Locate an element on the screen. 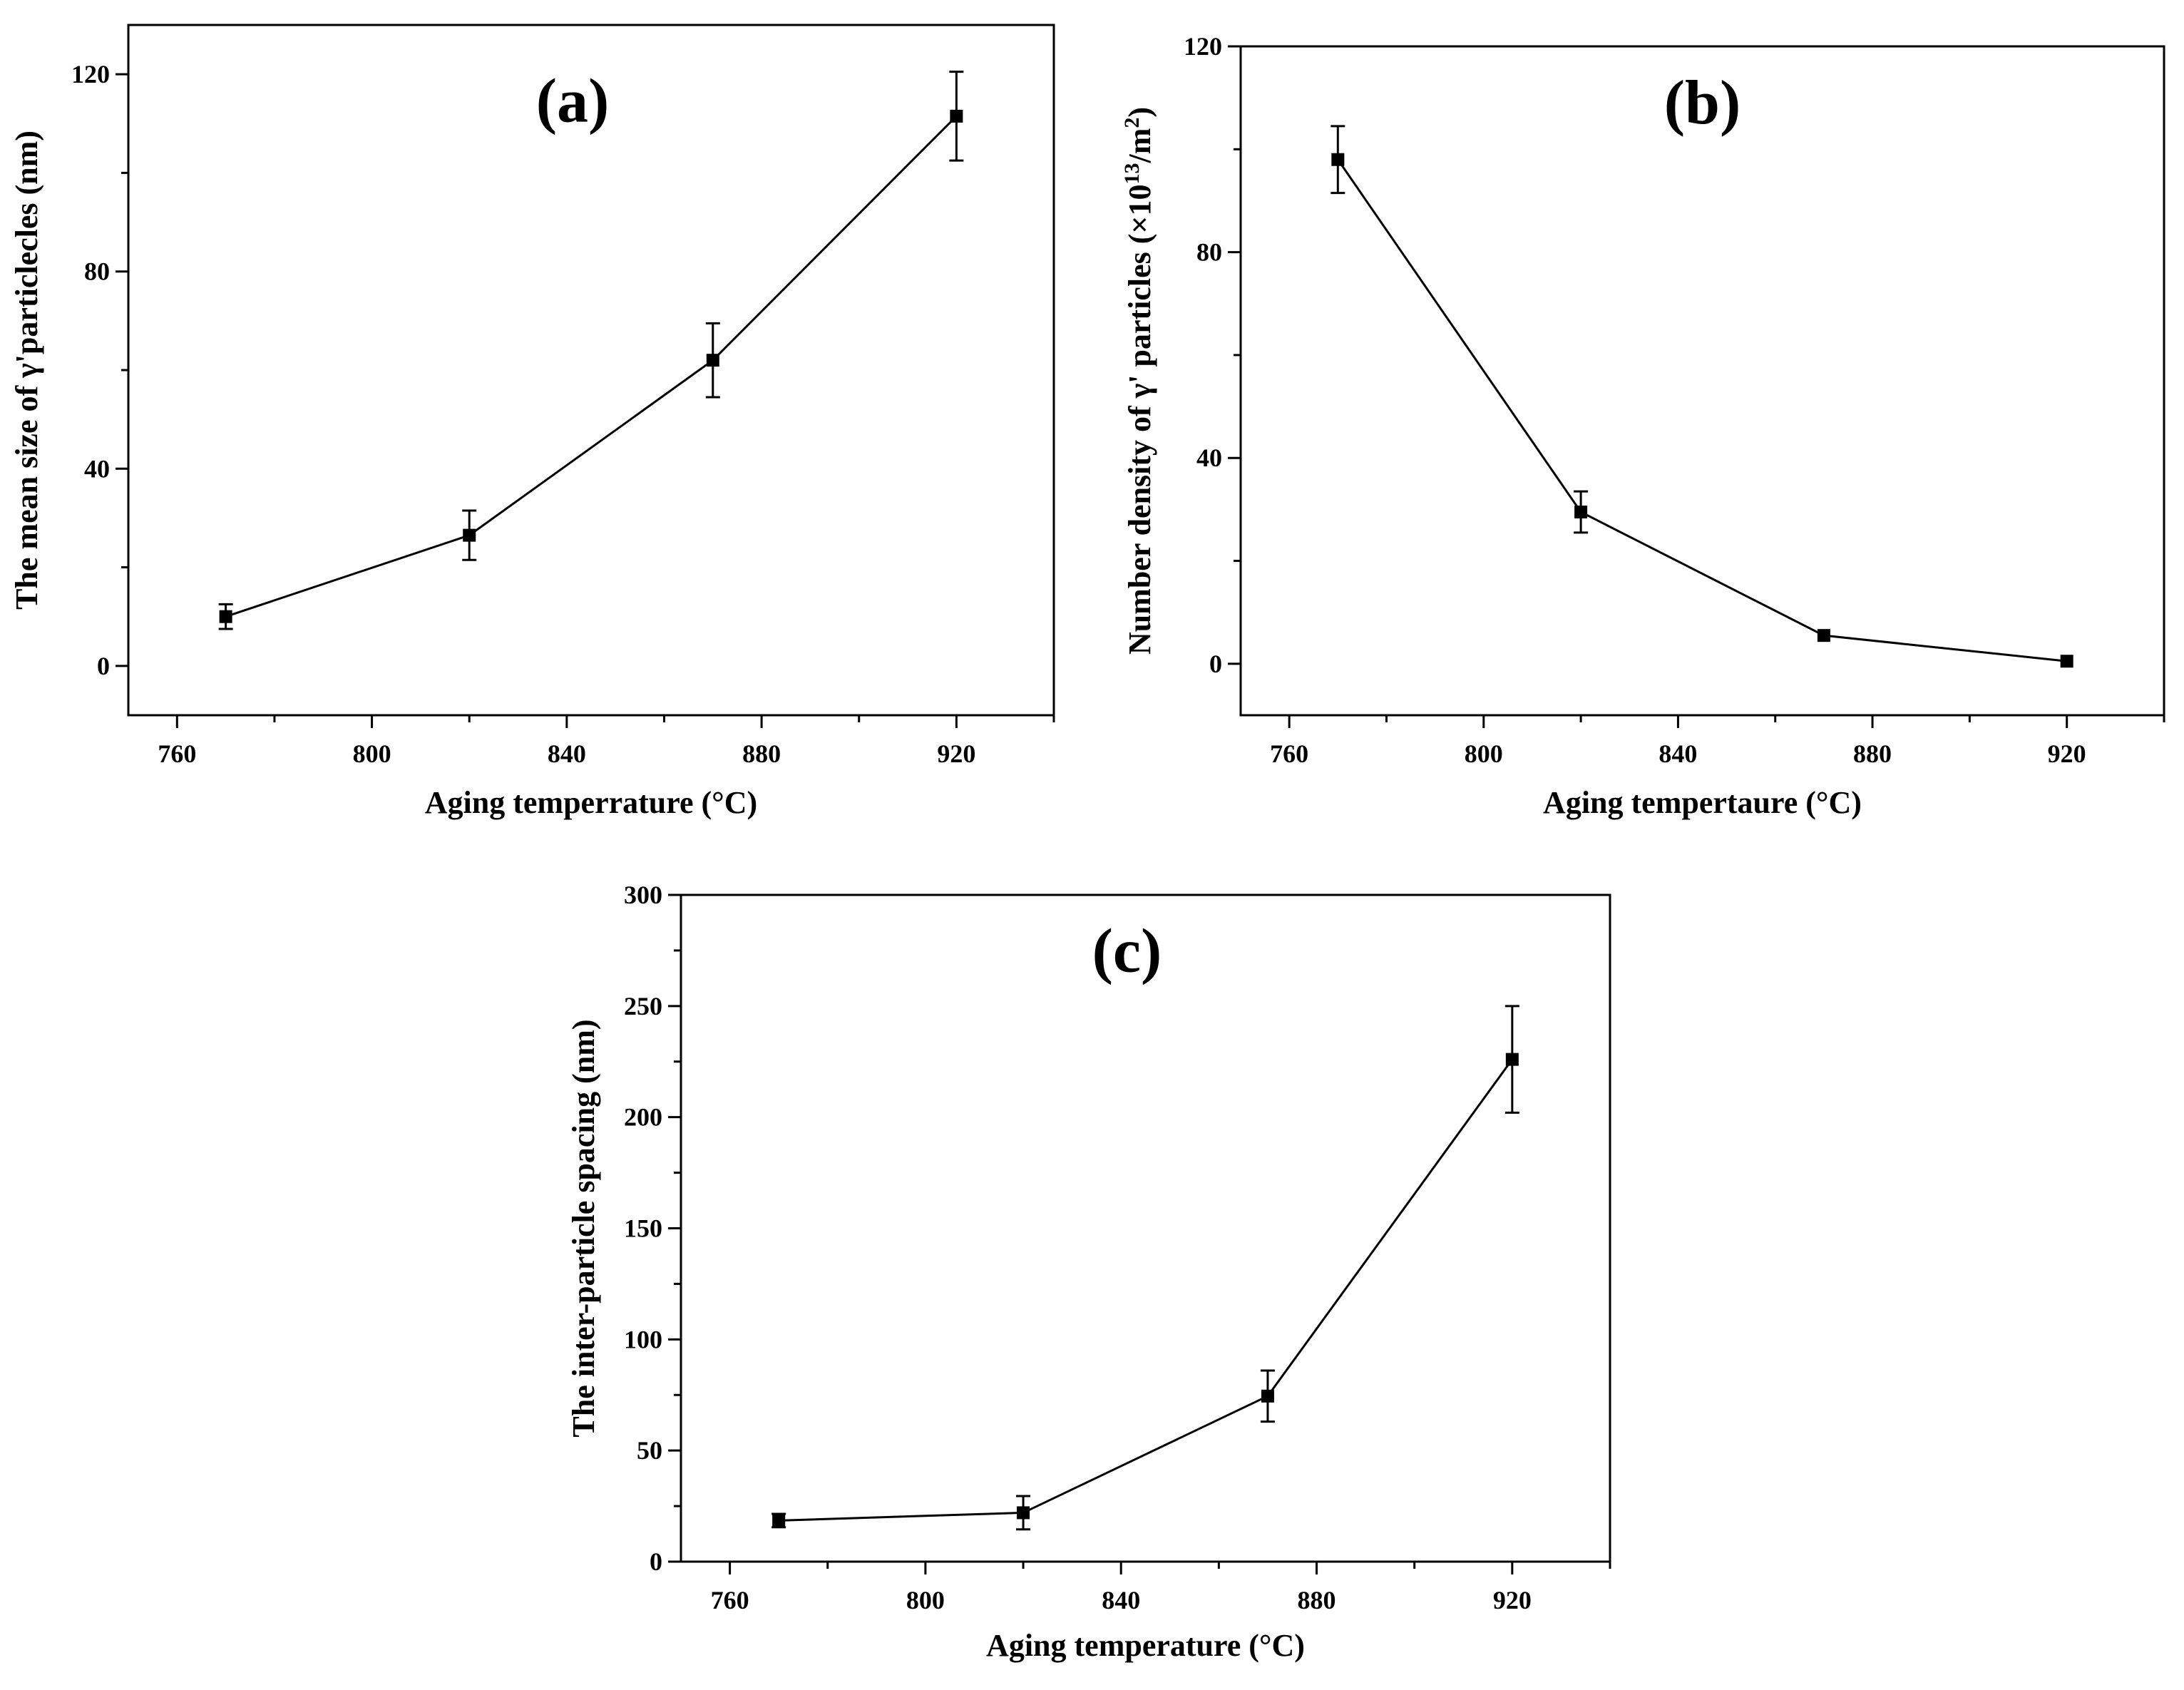 Image resolution: width=2184 pixels, height=1690 pixels. y-tick-label: 250 is located at coordinates (643, 1006).